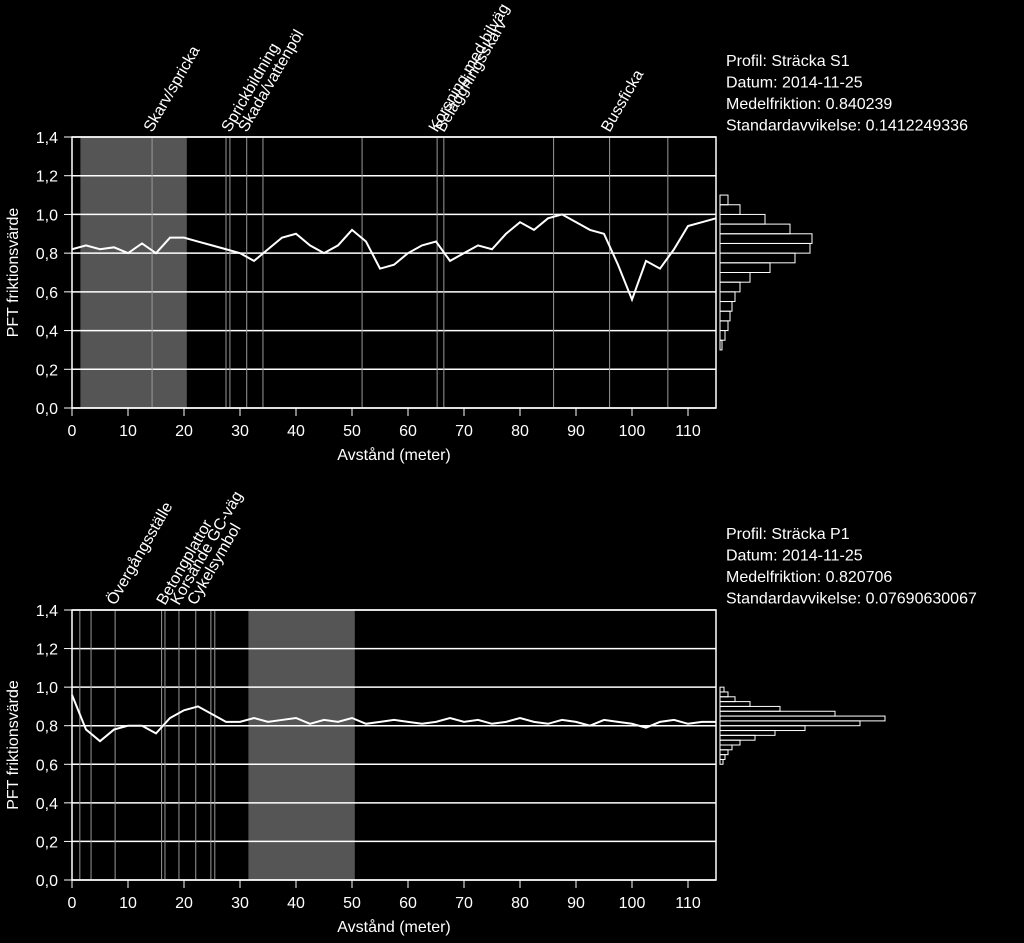 The image size is (1024, 943). Describe the element at coordinates (847, 126) in the screenshot. I see `info-text: Standardavvikelse: 0.1412249336` at that location.